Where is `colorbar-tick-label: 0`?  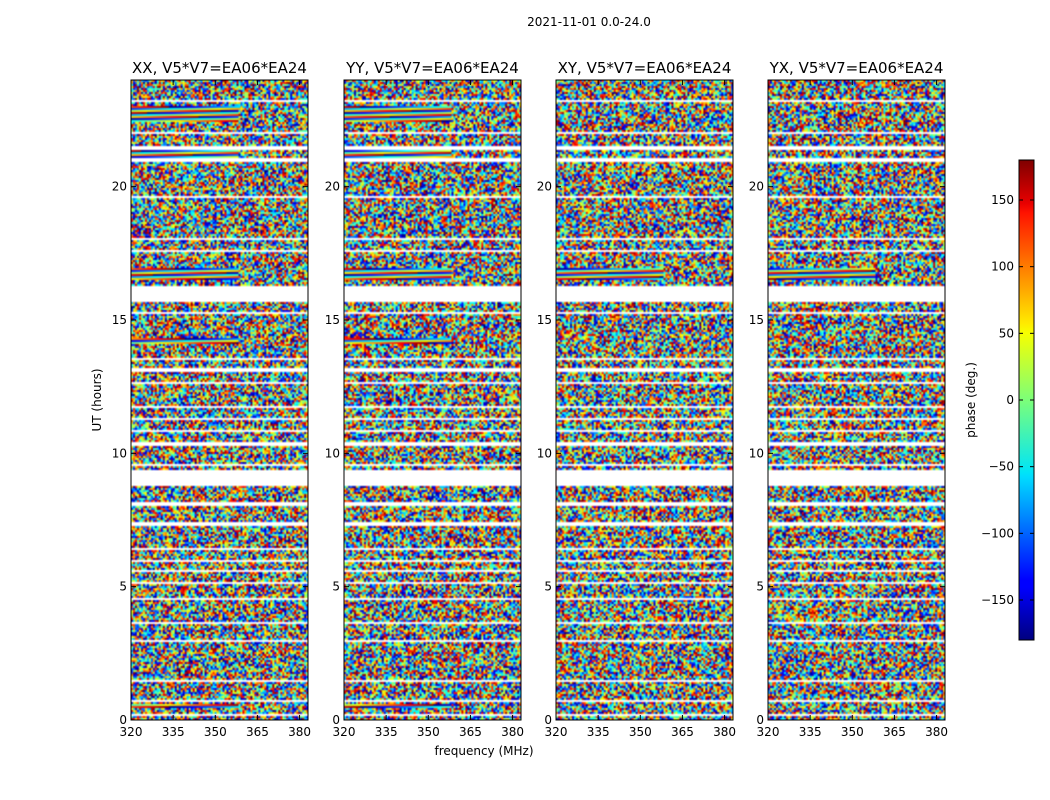
colorbar-tick-label: 0 is located at coordinates (1010, 400).